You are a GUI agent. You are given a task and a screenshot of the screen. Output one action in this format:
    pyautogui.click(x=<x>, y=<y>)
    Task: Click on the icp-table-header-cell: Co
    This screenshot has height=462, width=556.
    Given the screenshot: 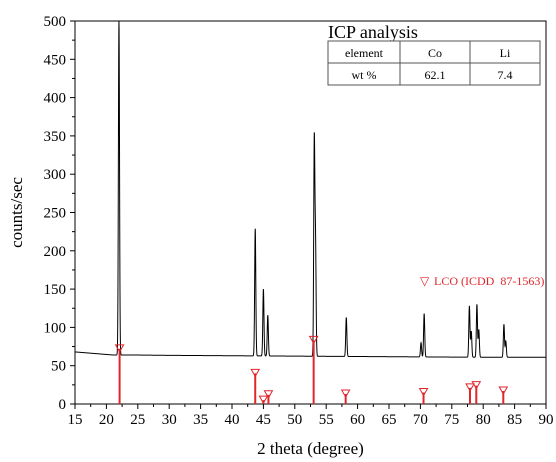 What is the action you would take?
    pyautogui.click(x=435, y=53)
    